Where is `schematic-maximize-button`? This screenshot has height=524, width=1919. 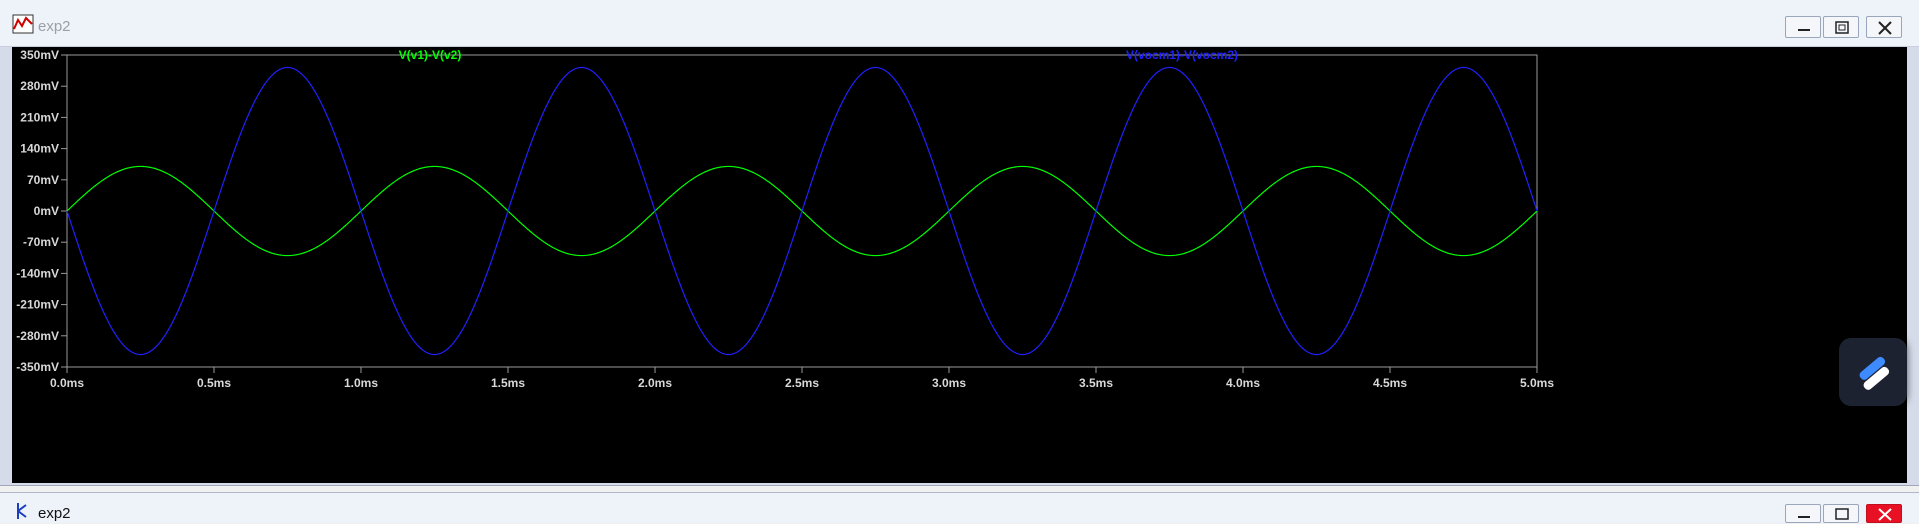
schematic-maximize-button is located at coordinates (1841, 513).